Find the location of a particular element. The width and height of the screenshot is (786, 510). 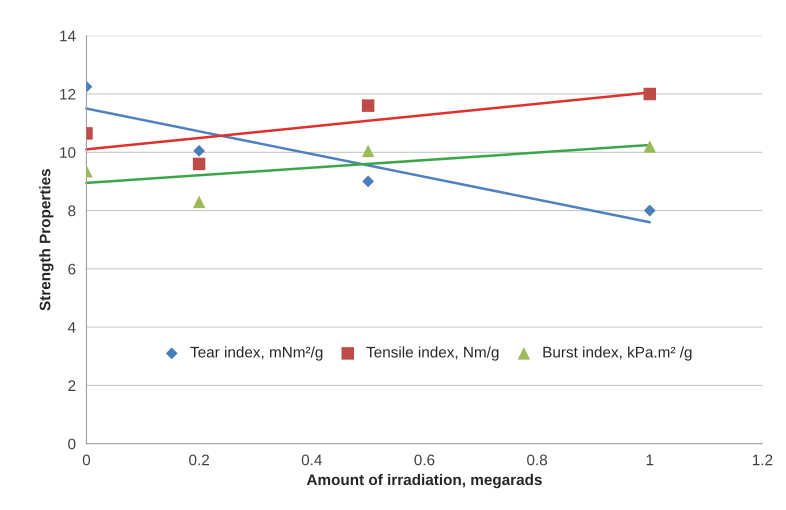

y-tick-label: 4 is located at coordinates (72, 327).